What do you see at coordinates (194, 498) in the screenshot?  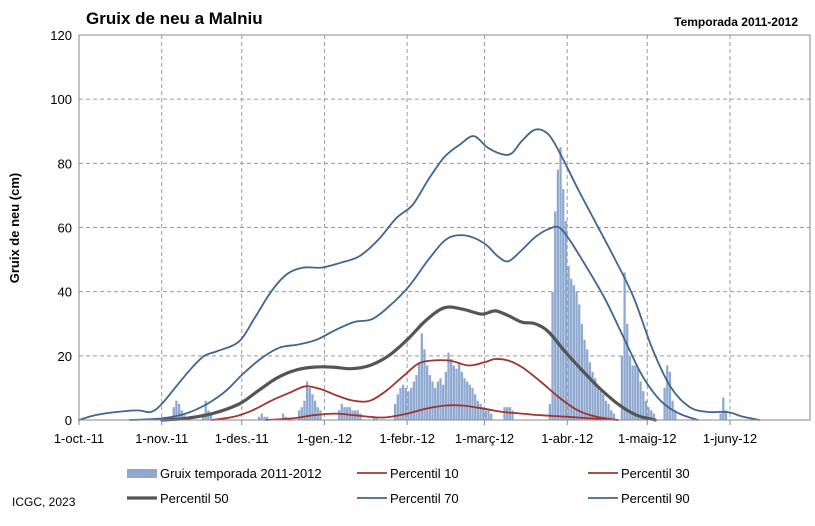 I see `legend-label: Percentil 50` at bounding box center [194, 498].